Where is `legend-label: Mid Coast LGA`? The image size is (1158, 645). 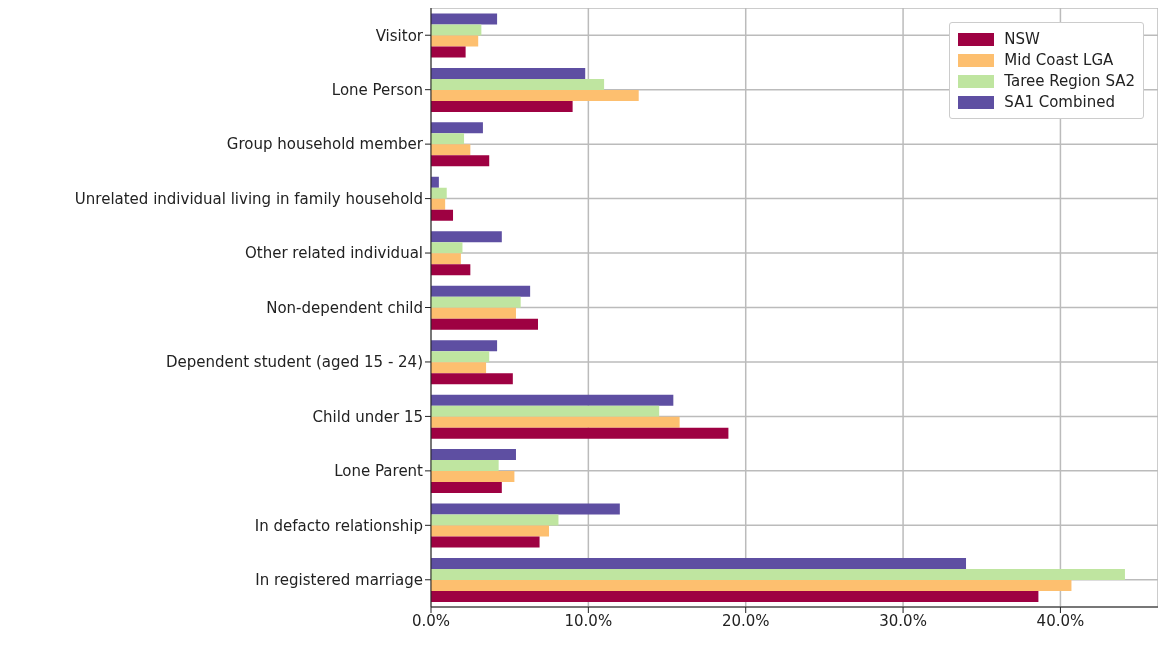 legend-label: Mid Coast LGA is located at coordinates (1059, 60).